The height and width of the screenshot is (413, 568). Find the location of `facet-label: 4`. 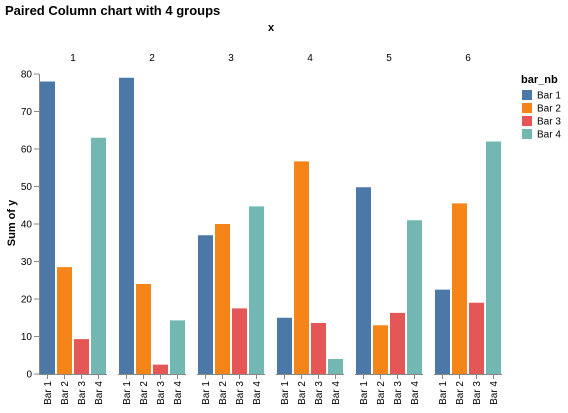

facet-label: 4 is located at coordinates (310, 58).